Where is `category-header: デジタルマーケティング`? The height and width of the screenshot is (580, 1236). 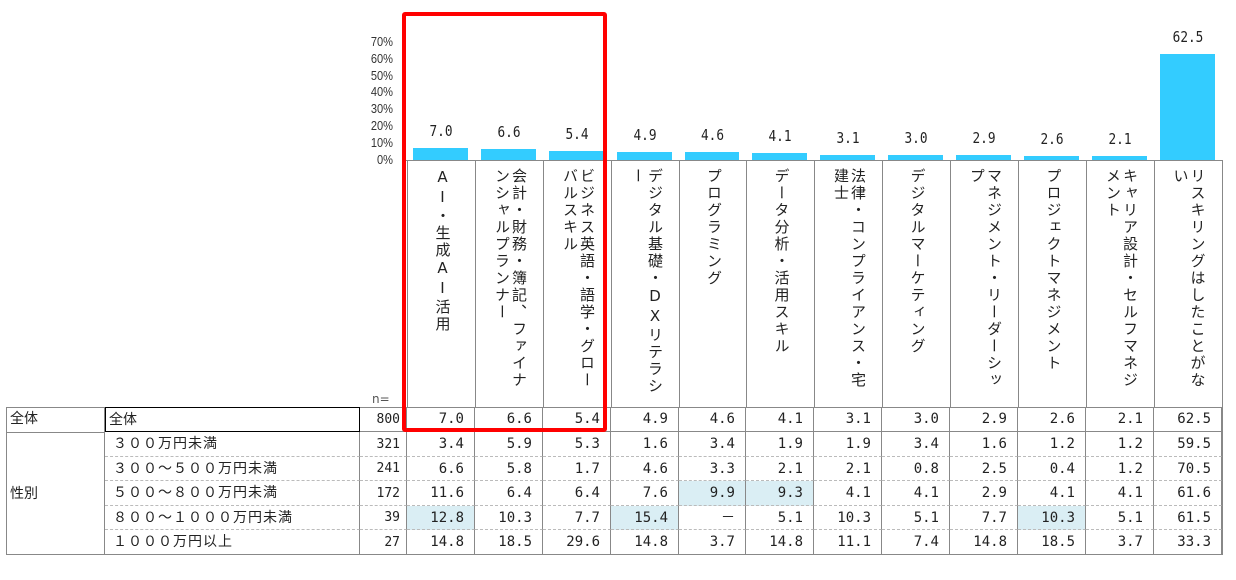
category-header: デジタルマーケティング is located at coordinates (916, 283).